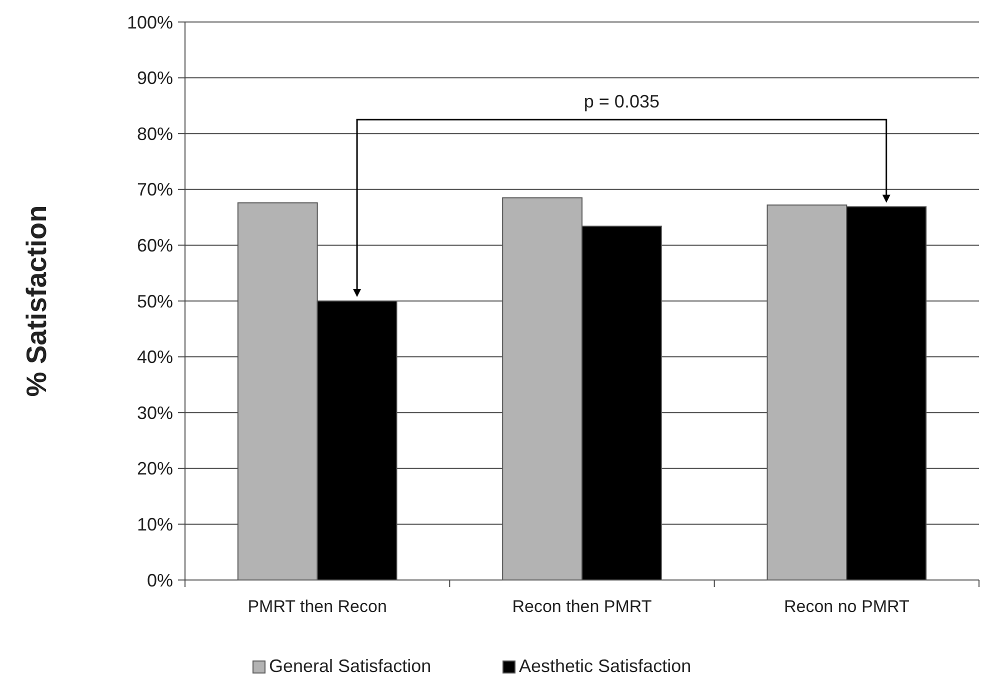 Image resolution: width=995 pixels, height=698 pixels. I want to click on y-tick-label: 0%, so click(159, 580).